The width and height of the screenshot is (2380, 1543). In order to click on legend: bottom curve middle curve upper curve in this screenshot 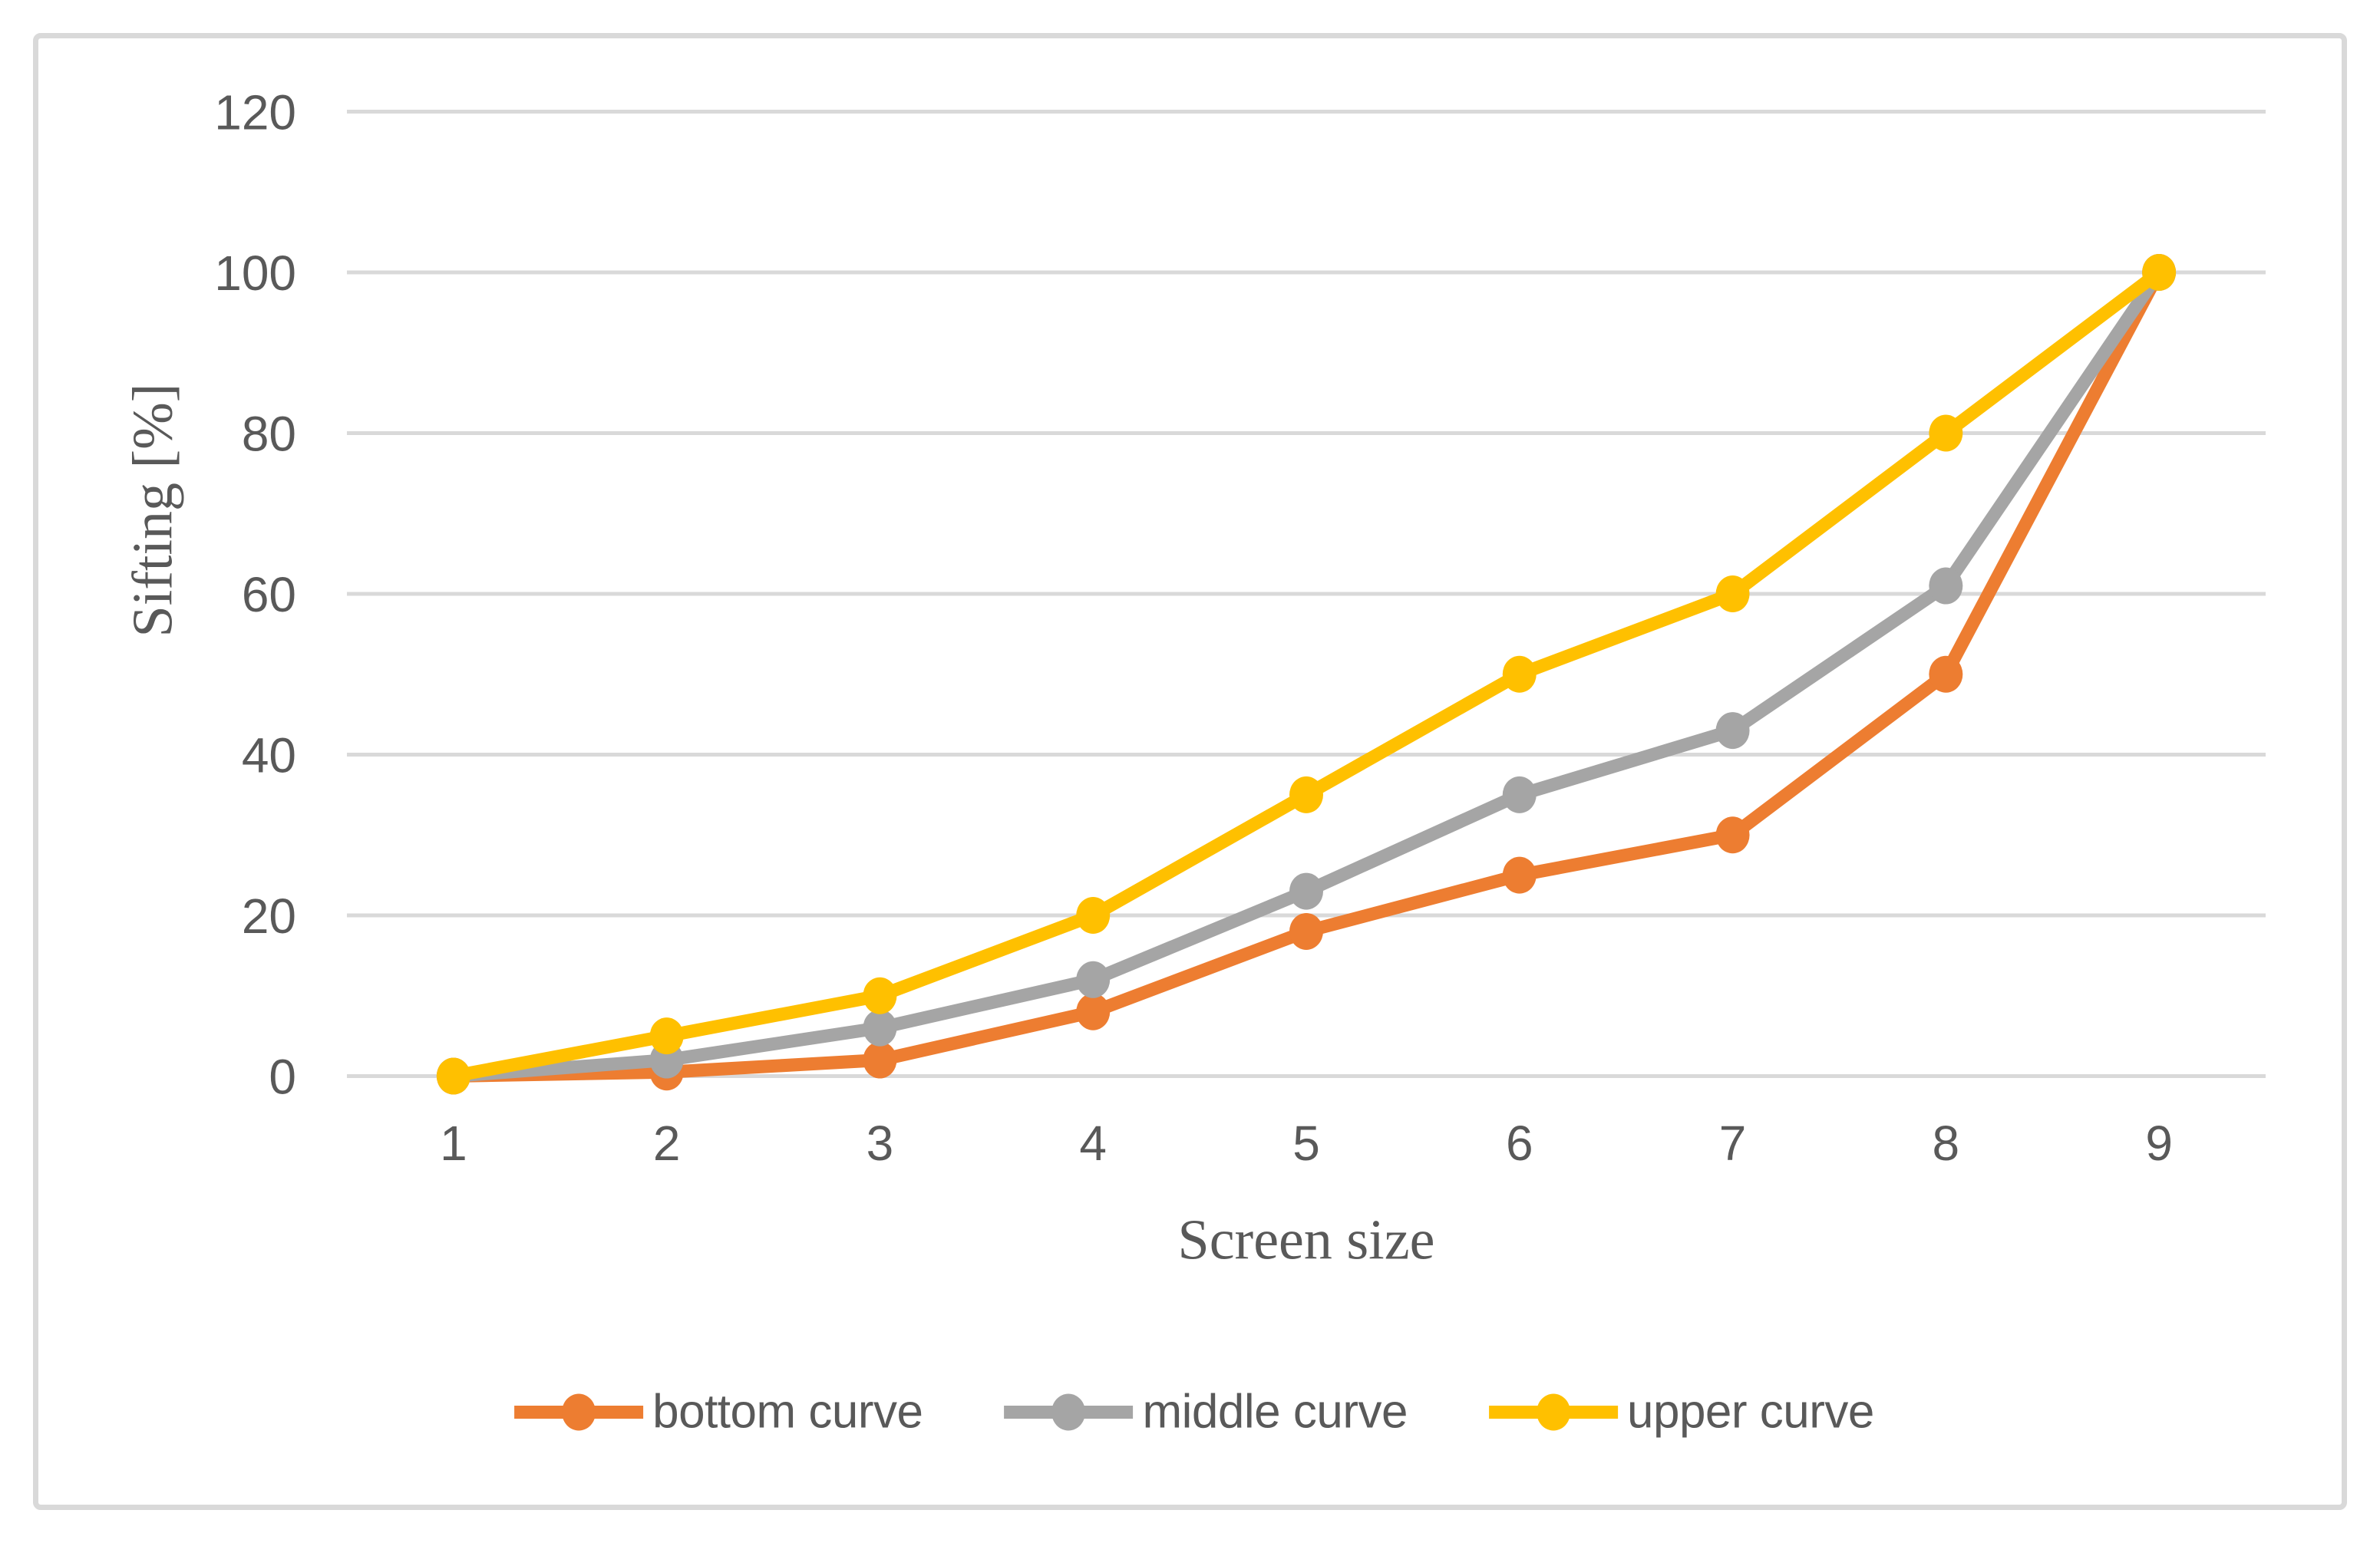, I will do `click(1193, 1412)`.